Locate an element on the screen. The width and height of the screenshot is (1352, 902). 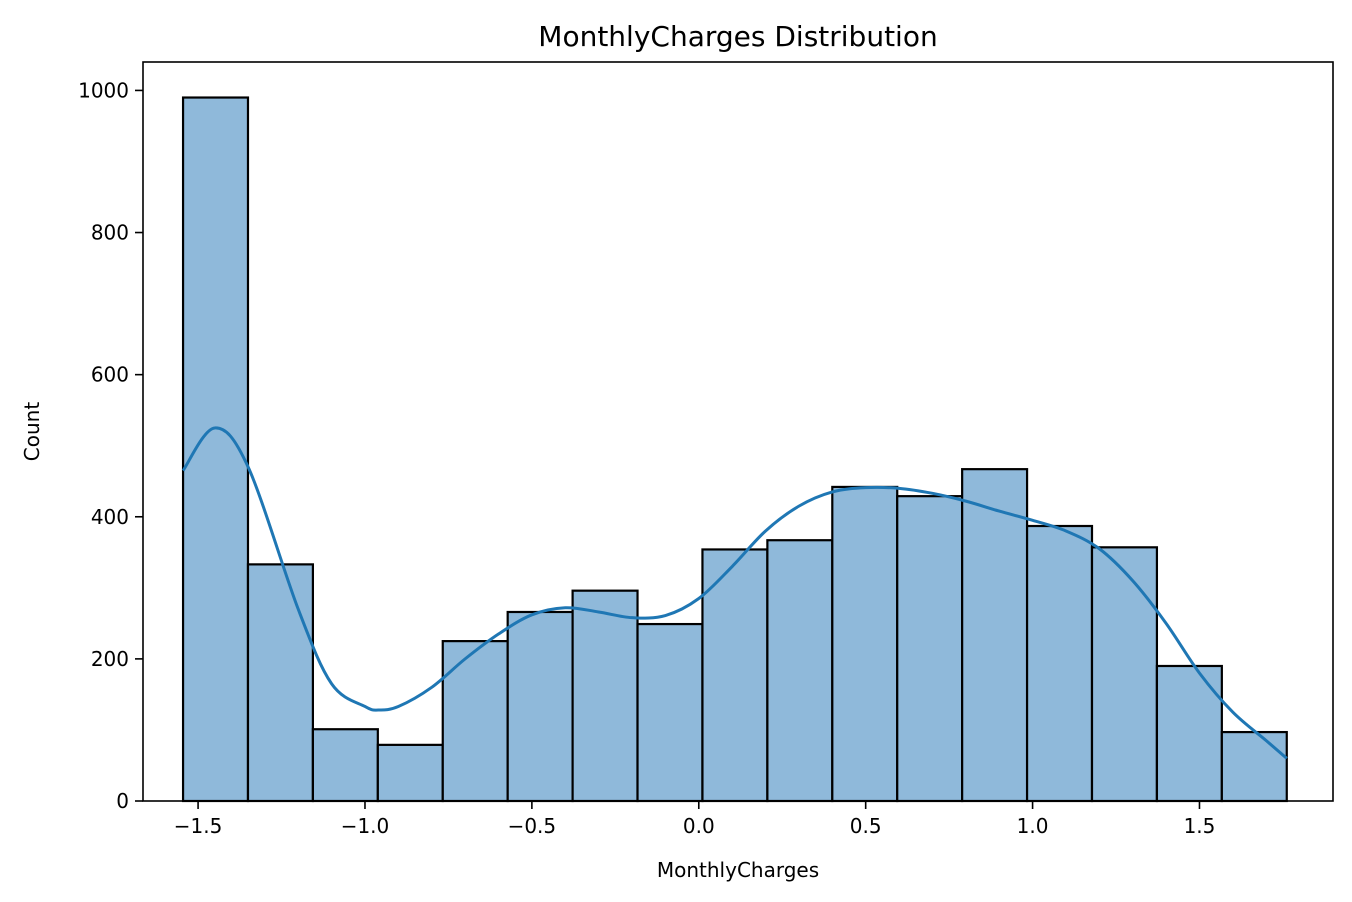
y-tick-label: 800 is located at coordinates (110, 233).